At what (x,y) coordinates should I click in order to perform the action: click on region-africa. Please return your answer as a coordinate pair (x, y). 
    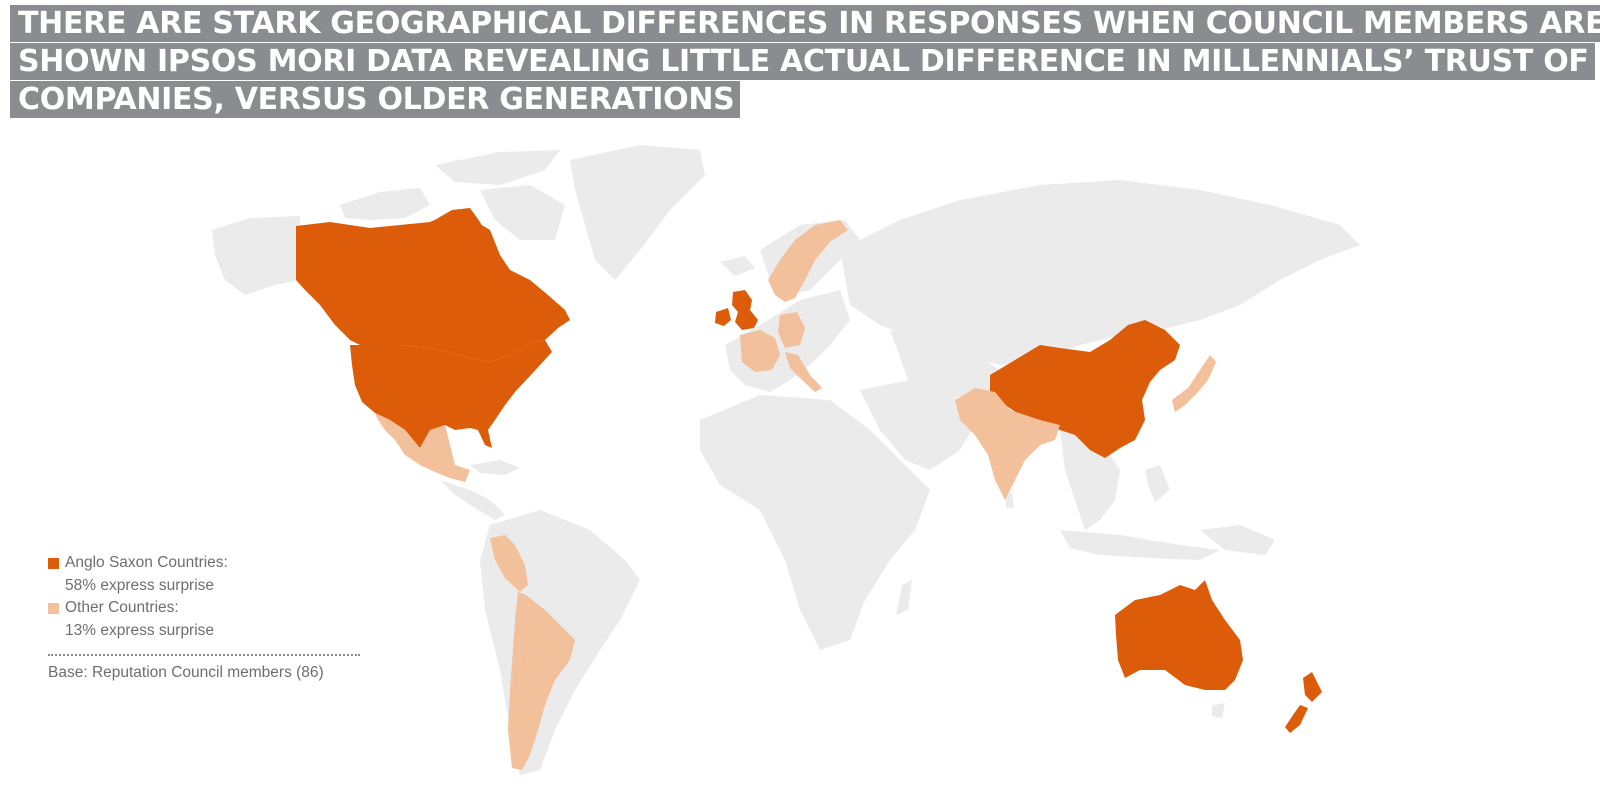
    Looking at the image, I should click on (815, 522).